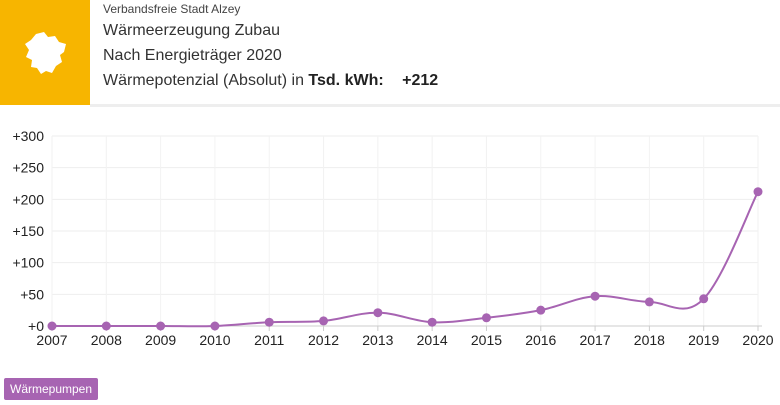 Image resolution: width=780 pixels, height=405 pixels. I want to click on metric-value: +212, so click(420, 80).